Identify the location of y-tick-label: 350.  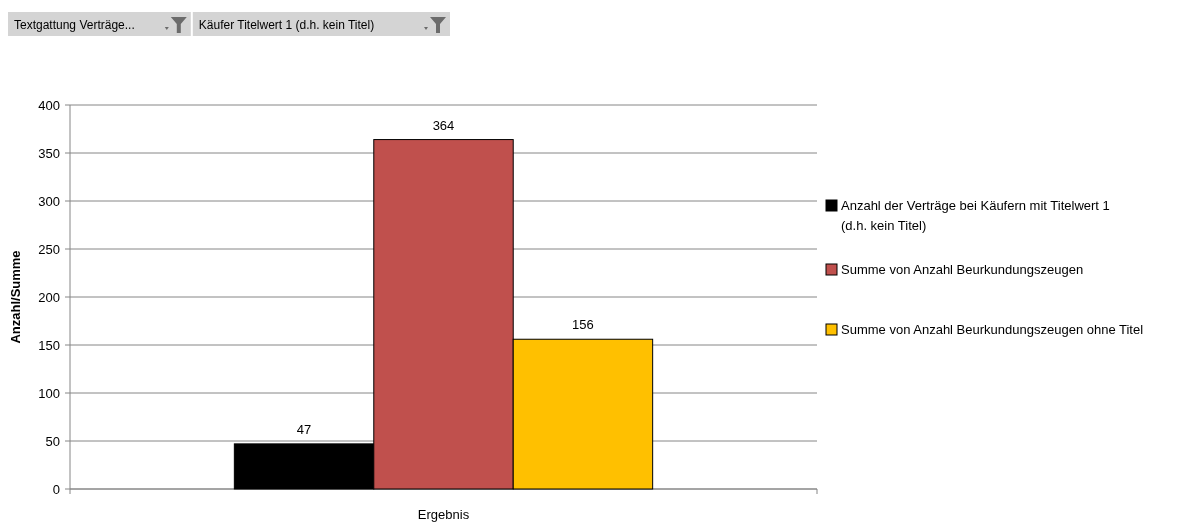
(49, 153).